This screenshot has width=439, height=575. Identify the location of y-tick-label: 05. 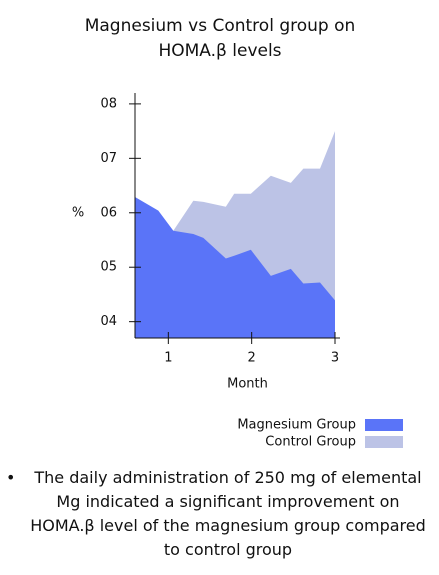
(108, 267).